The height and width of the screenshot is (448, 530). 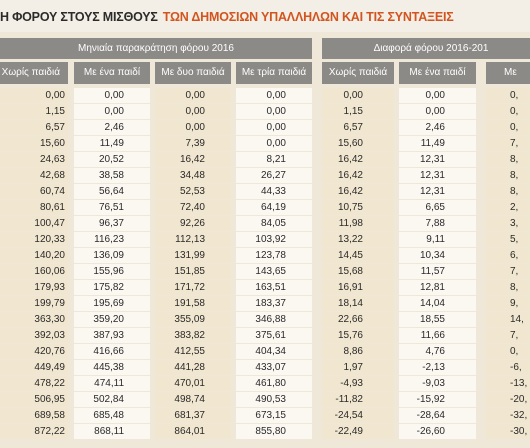 I want to click on table-cell: 72,40, so click(x=193, y=207).